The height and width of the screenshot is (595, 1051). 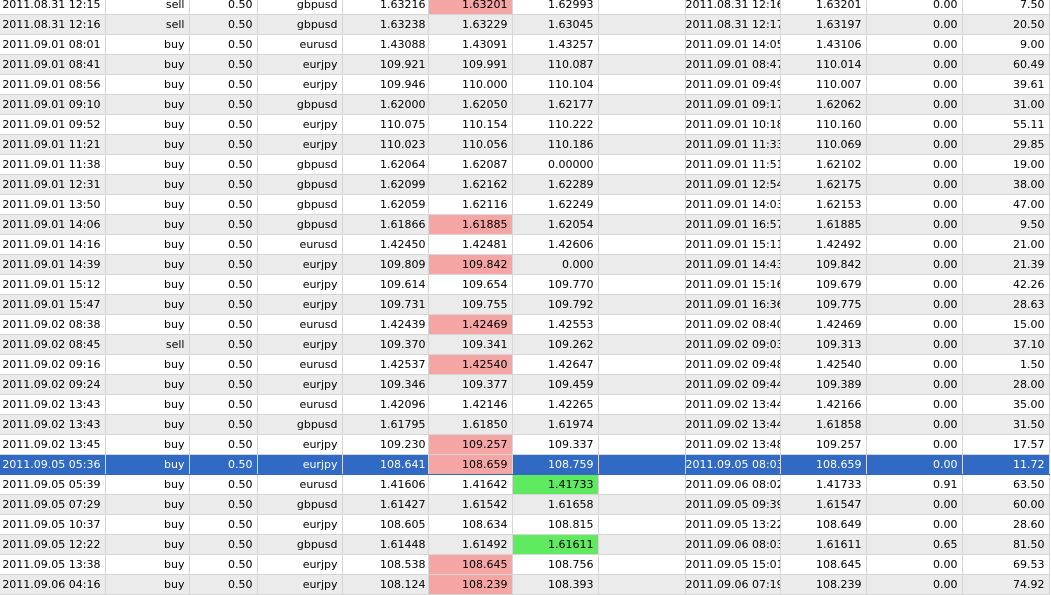 What do you see at coordinates (1006, 504) in the screenshot?
I see `profit-cell: 60.00` at bounding box center [1006, 504].